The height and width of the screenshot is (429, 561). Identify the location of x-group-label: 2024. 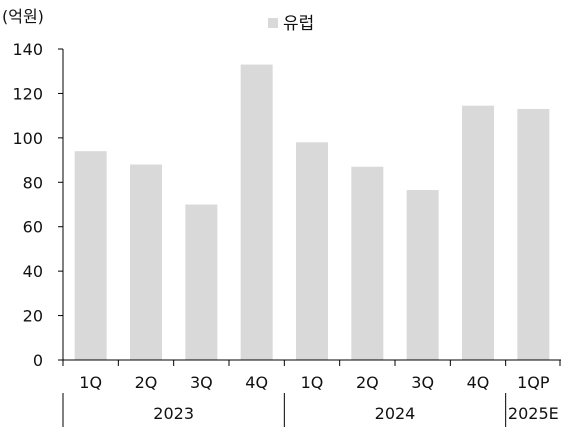
(395, 413).